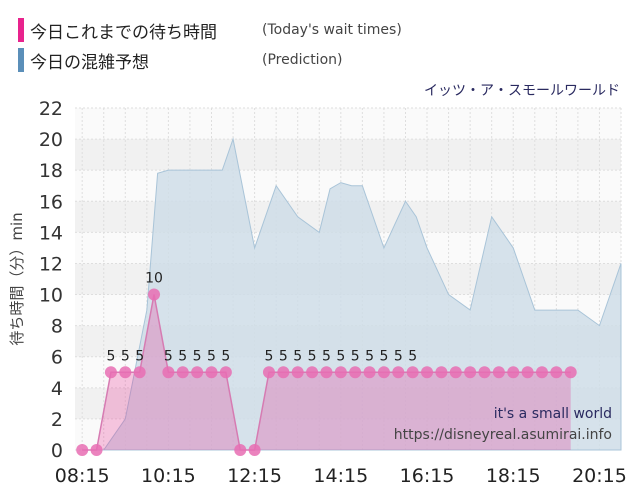  What do you see at coordinates (89, 62) in the screenshot?
I see `legend-label-prediction: 今日の混雑予想` at bounding box center [89, 62].